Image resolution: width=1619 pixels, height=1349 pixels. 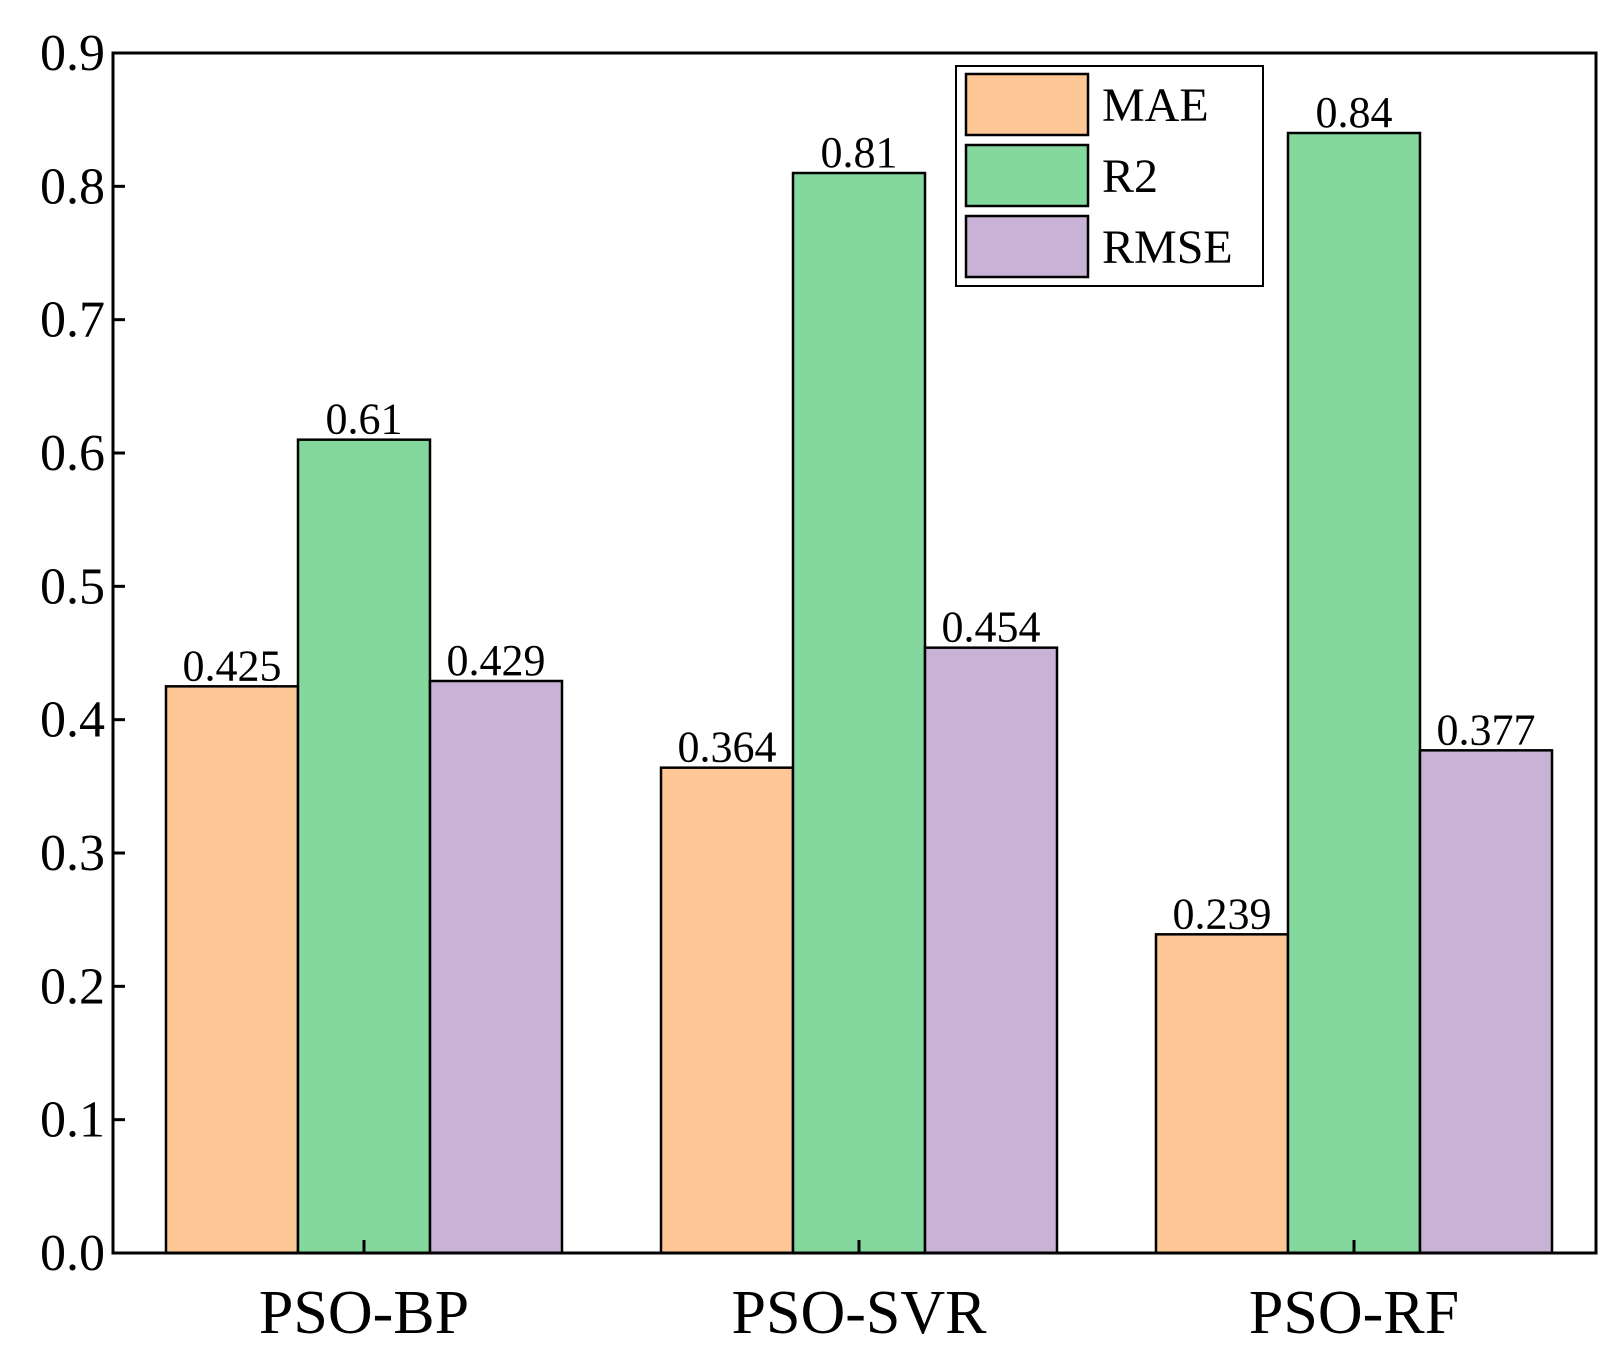 What do you see at coordinates (727, 747) in the screenshot?
I see `data-label-mae-pso-svr: 0.364` at bounding box center [727, 747].